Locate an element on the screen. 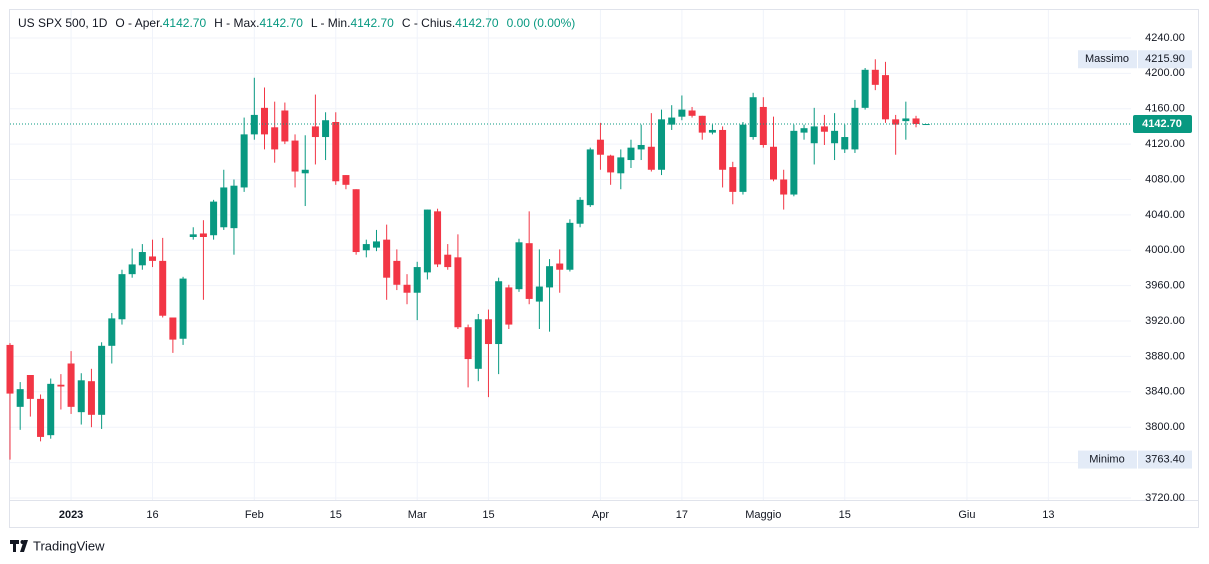 The width and height of the screenshot is (1209, 564). x-tick-label: Maggio is located at coordinates (763, 515).